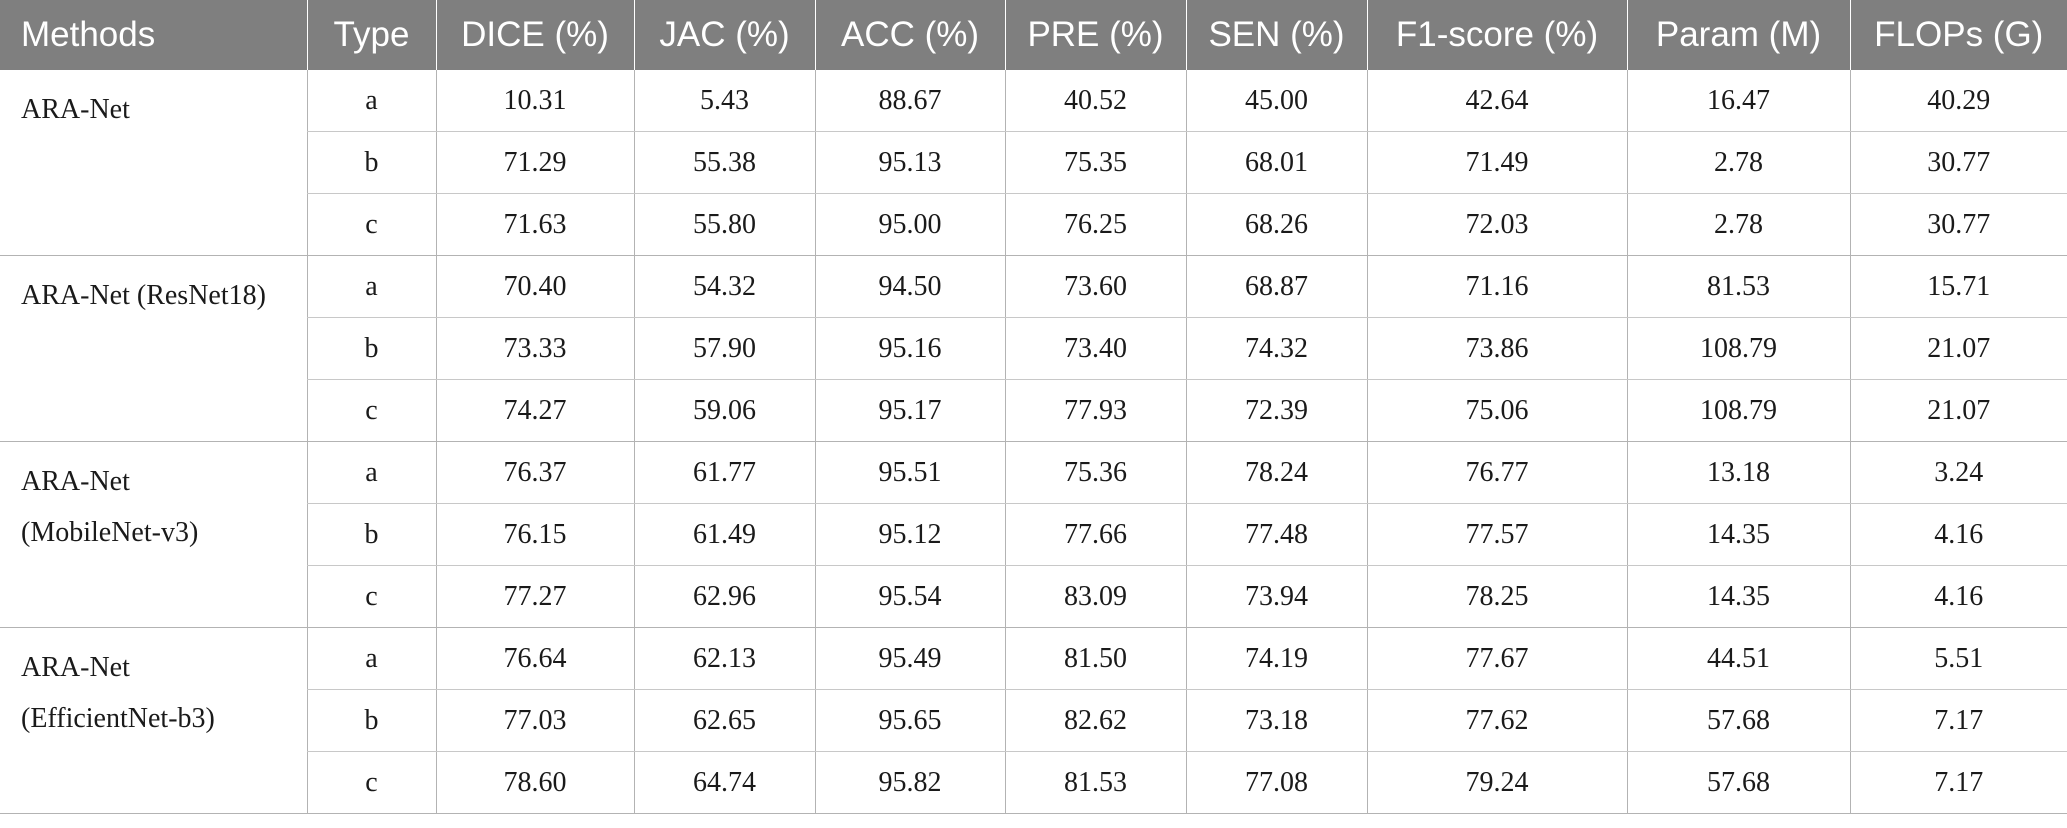 Image resolution: width=2067 pixels, height=828 pixels. Describe the element at coordinates (1738, 35) in the screenshot. I see `header-param: Param (M)` at that location.